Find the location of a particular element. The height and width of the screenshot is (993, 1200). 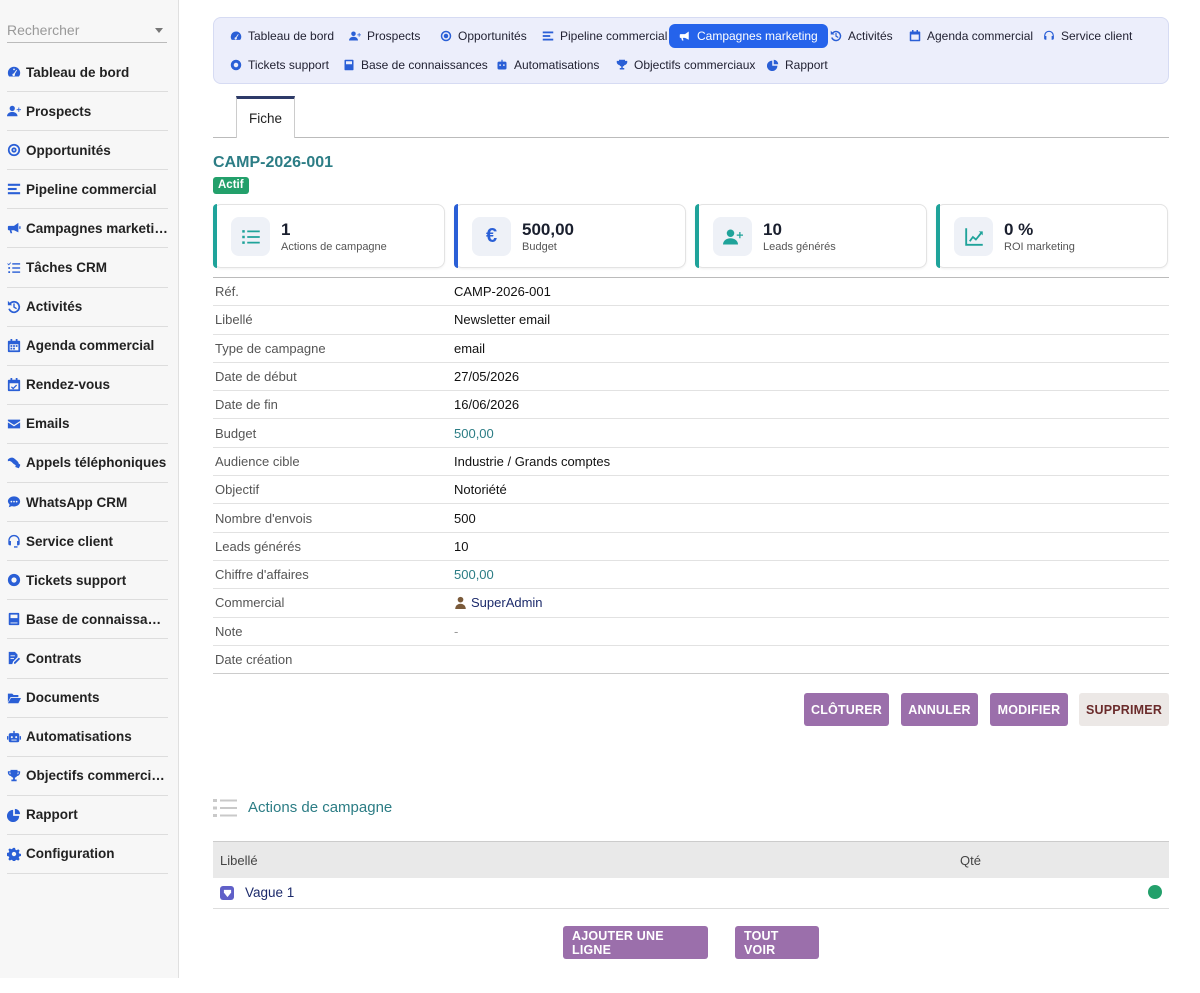

tab-tableau-de-bord: Tableau de bord is located at coordinates (282, 36).